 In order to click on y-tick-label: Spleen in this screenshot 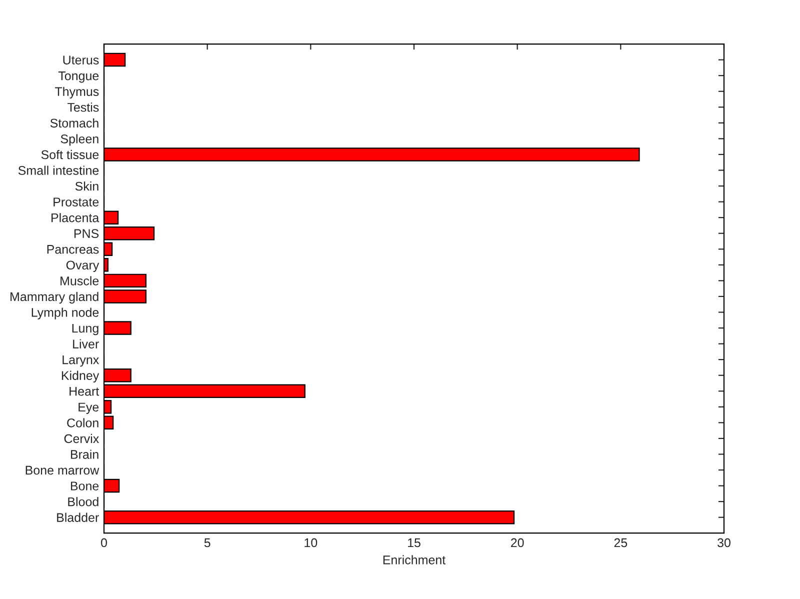, I will do `click(79, 140)`.